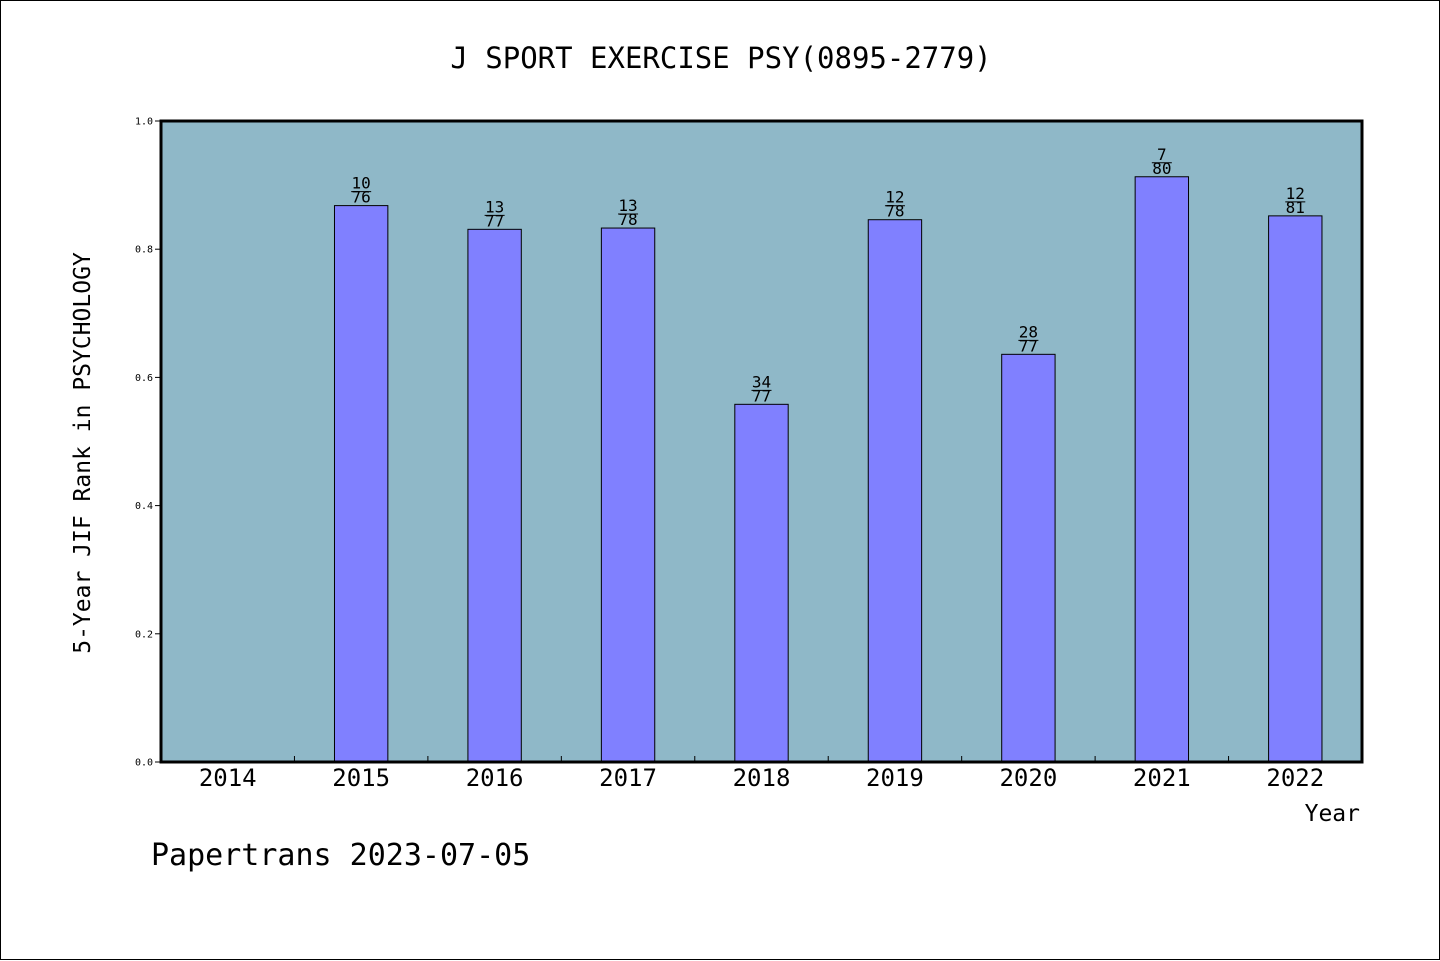 Image resolution: width=1440 pixels, height=961 pixels. Describe the element at coordinates (361, 183) in the screenshot. I see `bar-label-rank: 10` at that location.